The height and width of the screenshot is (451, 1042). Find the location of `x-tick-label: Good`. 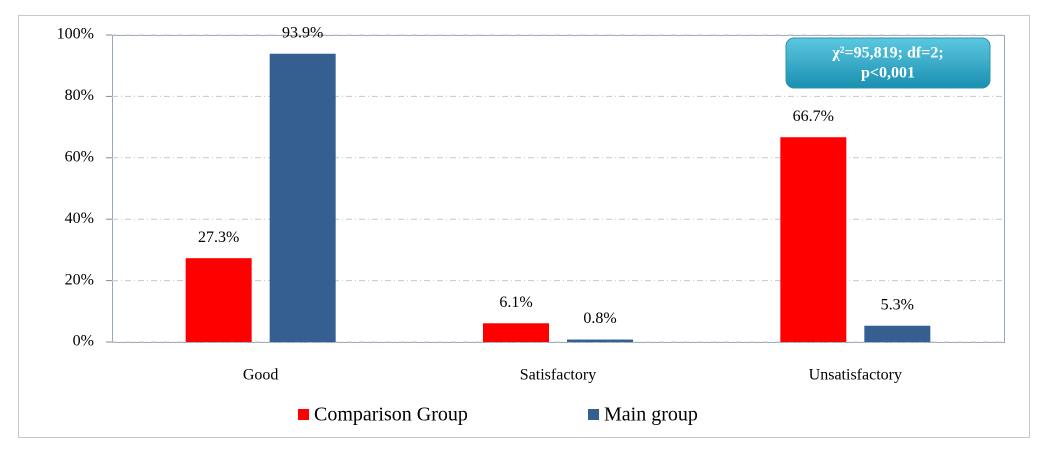

x-tick-label: Good is located at coordinates (261, 375).